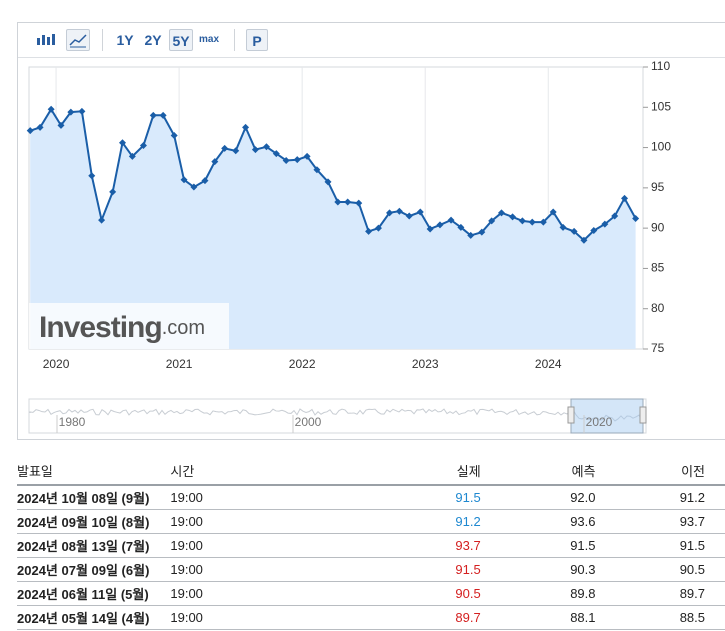 The width and height of the screenshot is (725, 631). What do you see at coordinates (153, 40) in the screenshot?
I see `range-button: 2Y` at bounding box center [153, 40].